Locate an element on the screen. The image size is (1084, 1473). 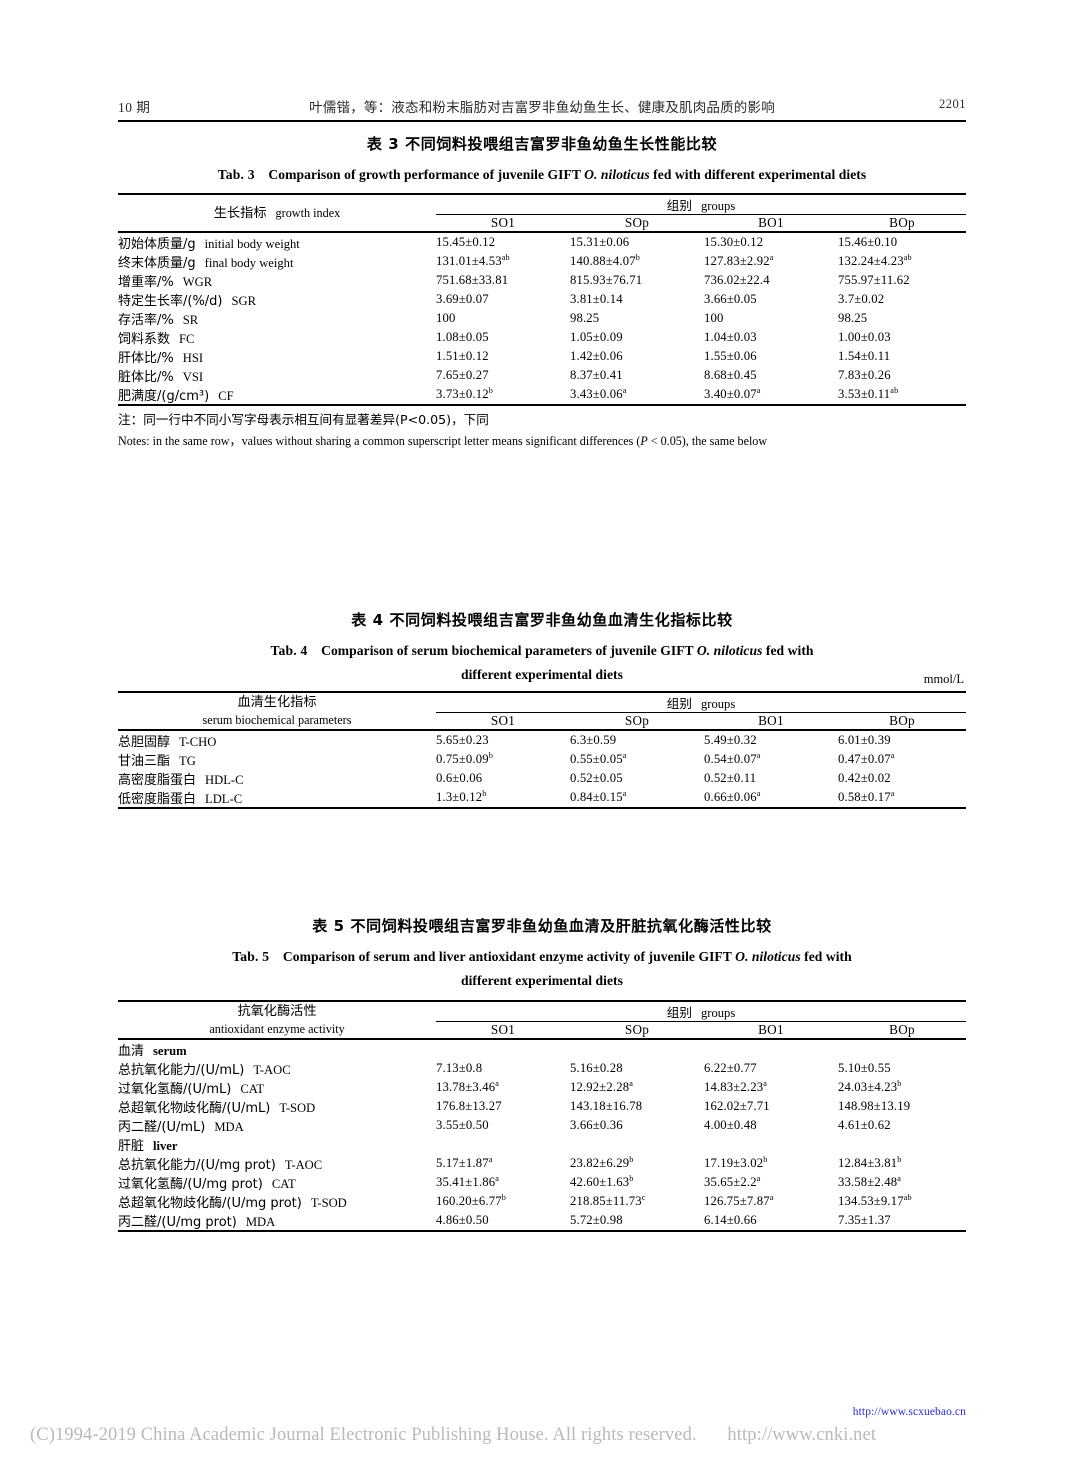
row-label-cn: 丙二醛/(U/mg prot) is located at coordinates (177, 1223).